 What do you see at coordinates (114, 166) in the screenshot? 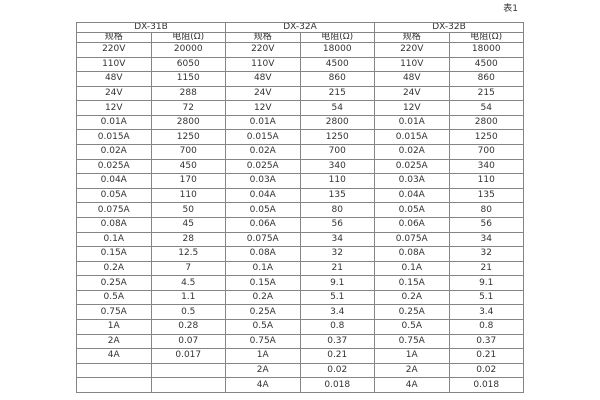
I see `spec-cell: 0.025A` at bounding box center [114, 166].